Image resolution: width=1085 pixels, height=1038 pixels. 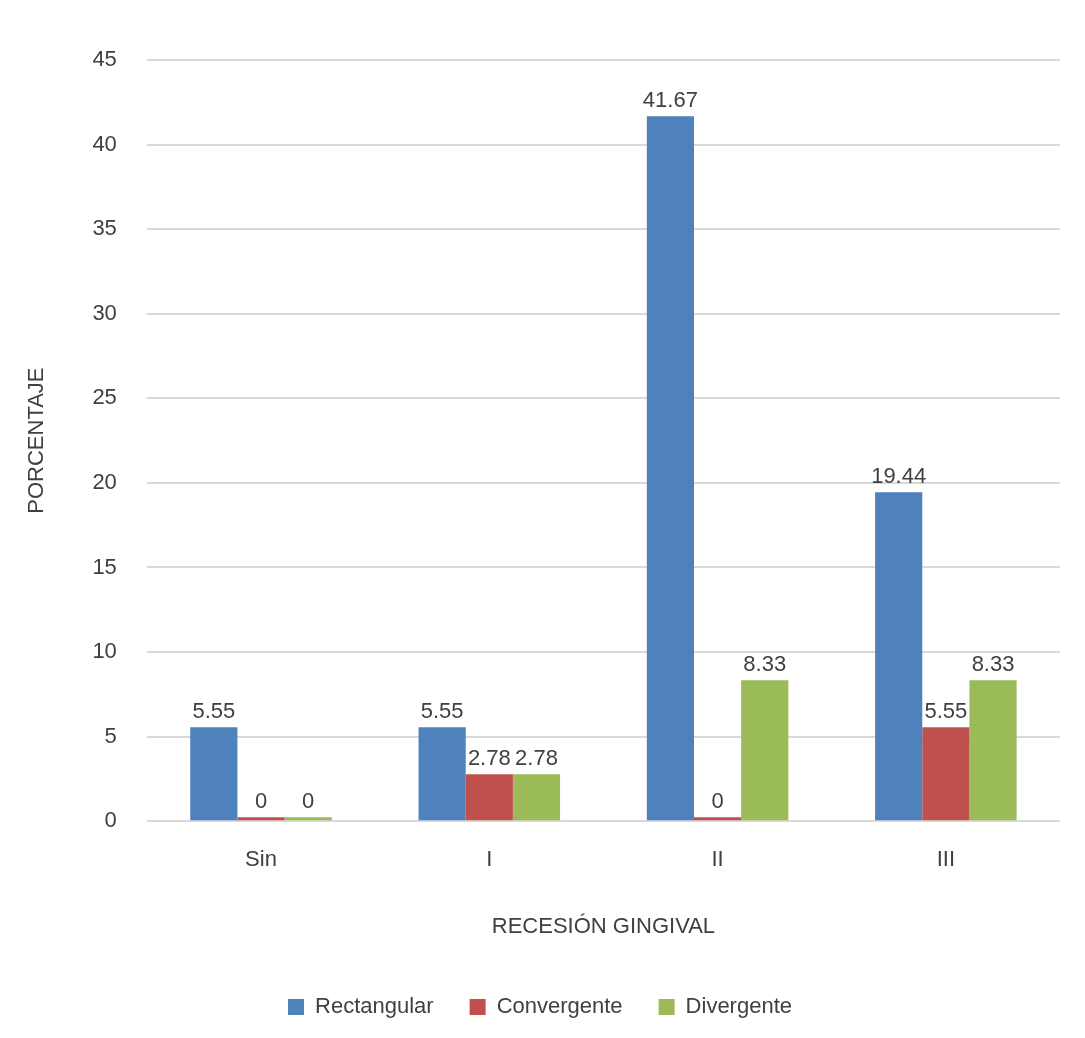 What do you see at coordinates (738, 1006) in the screenshot?
I see `legend-label: Divergente` at bounding box center [738, 1006].